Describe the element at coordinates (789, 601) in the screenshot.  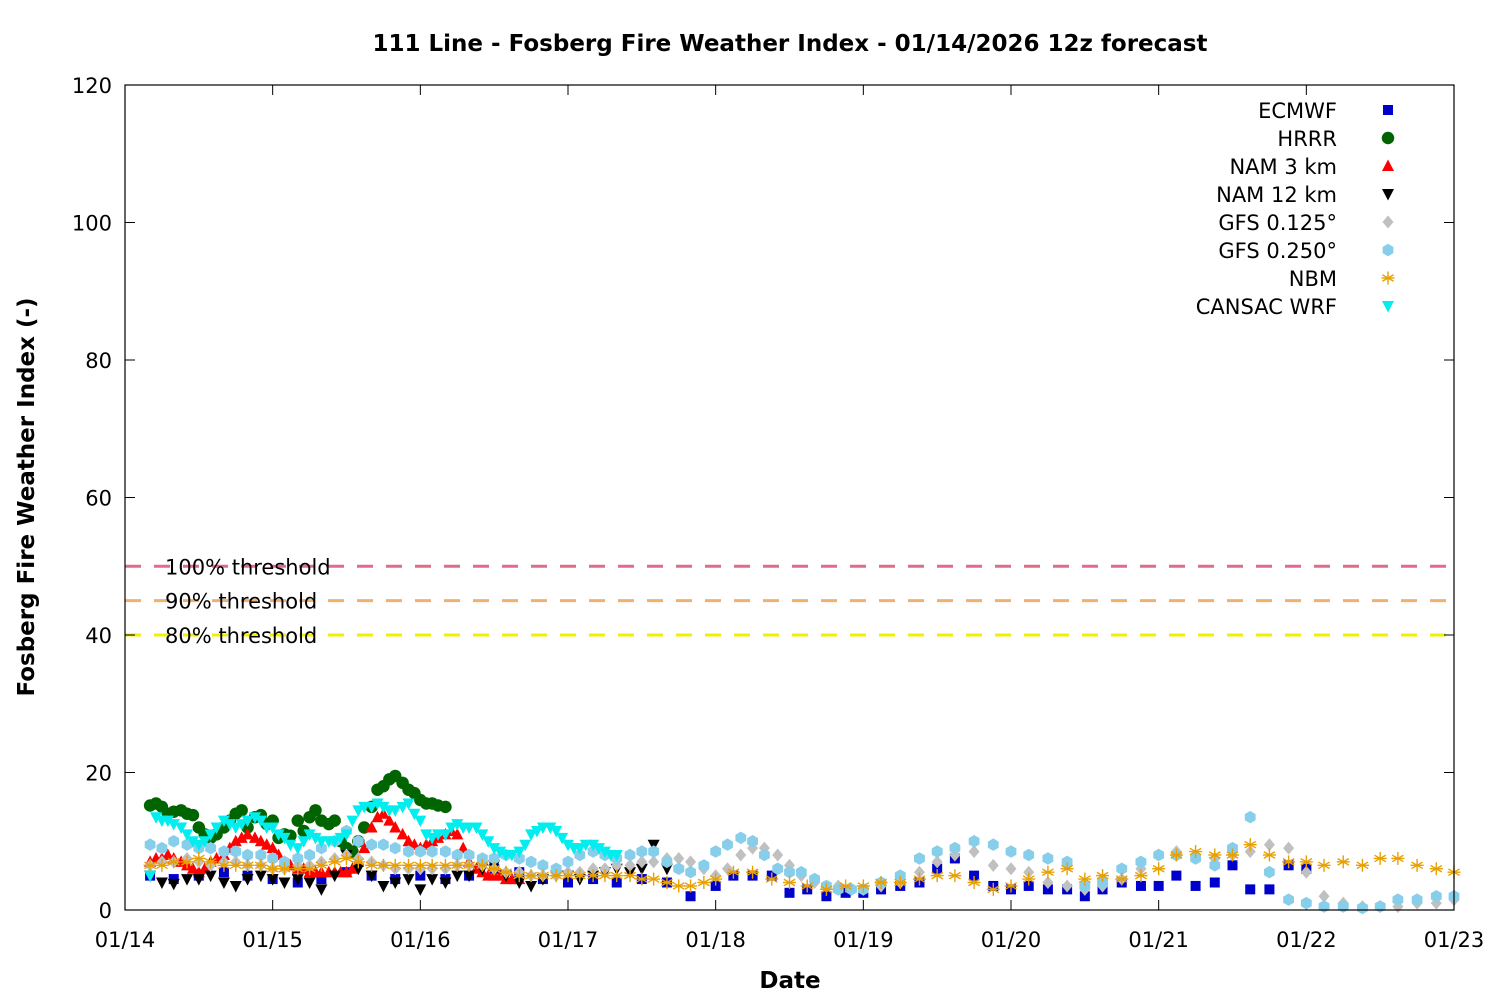
I see `threshold-lines: 100% threshold 90% threshold 80% threshold` at that location.